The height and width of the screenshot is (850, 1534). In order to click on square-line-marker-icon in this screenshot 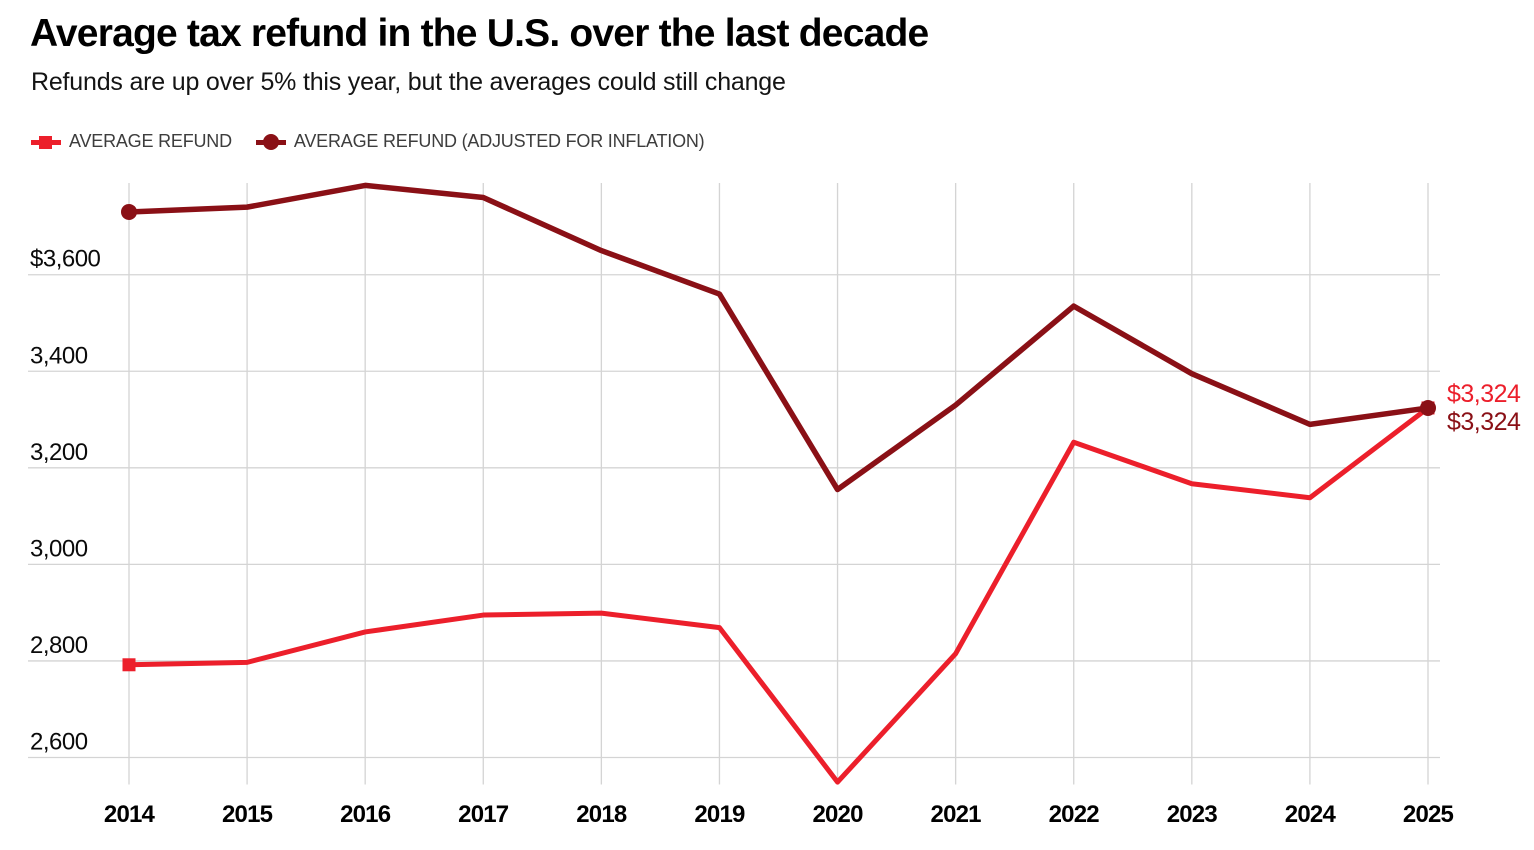, I will do `click(46, 142)`.